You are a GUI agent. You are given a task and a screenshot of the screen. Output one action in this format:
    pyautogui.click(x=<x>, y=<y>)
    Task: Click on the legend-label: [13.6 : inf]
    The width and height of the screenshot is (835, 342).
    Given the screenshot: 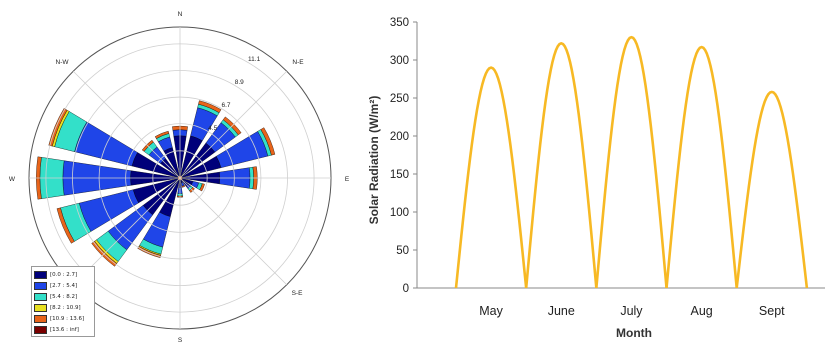 What is the action you would take?
    pyautogui.click(x=64, y=329)
    